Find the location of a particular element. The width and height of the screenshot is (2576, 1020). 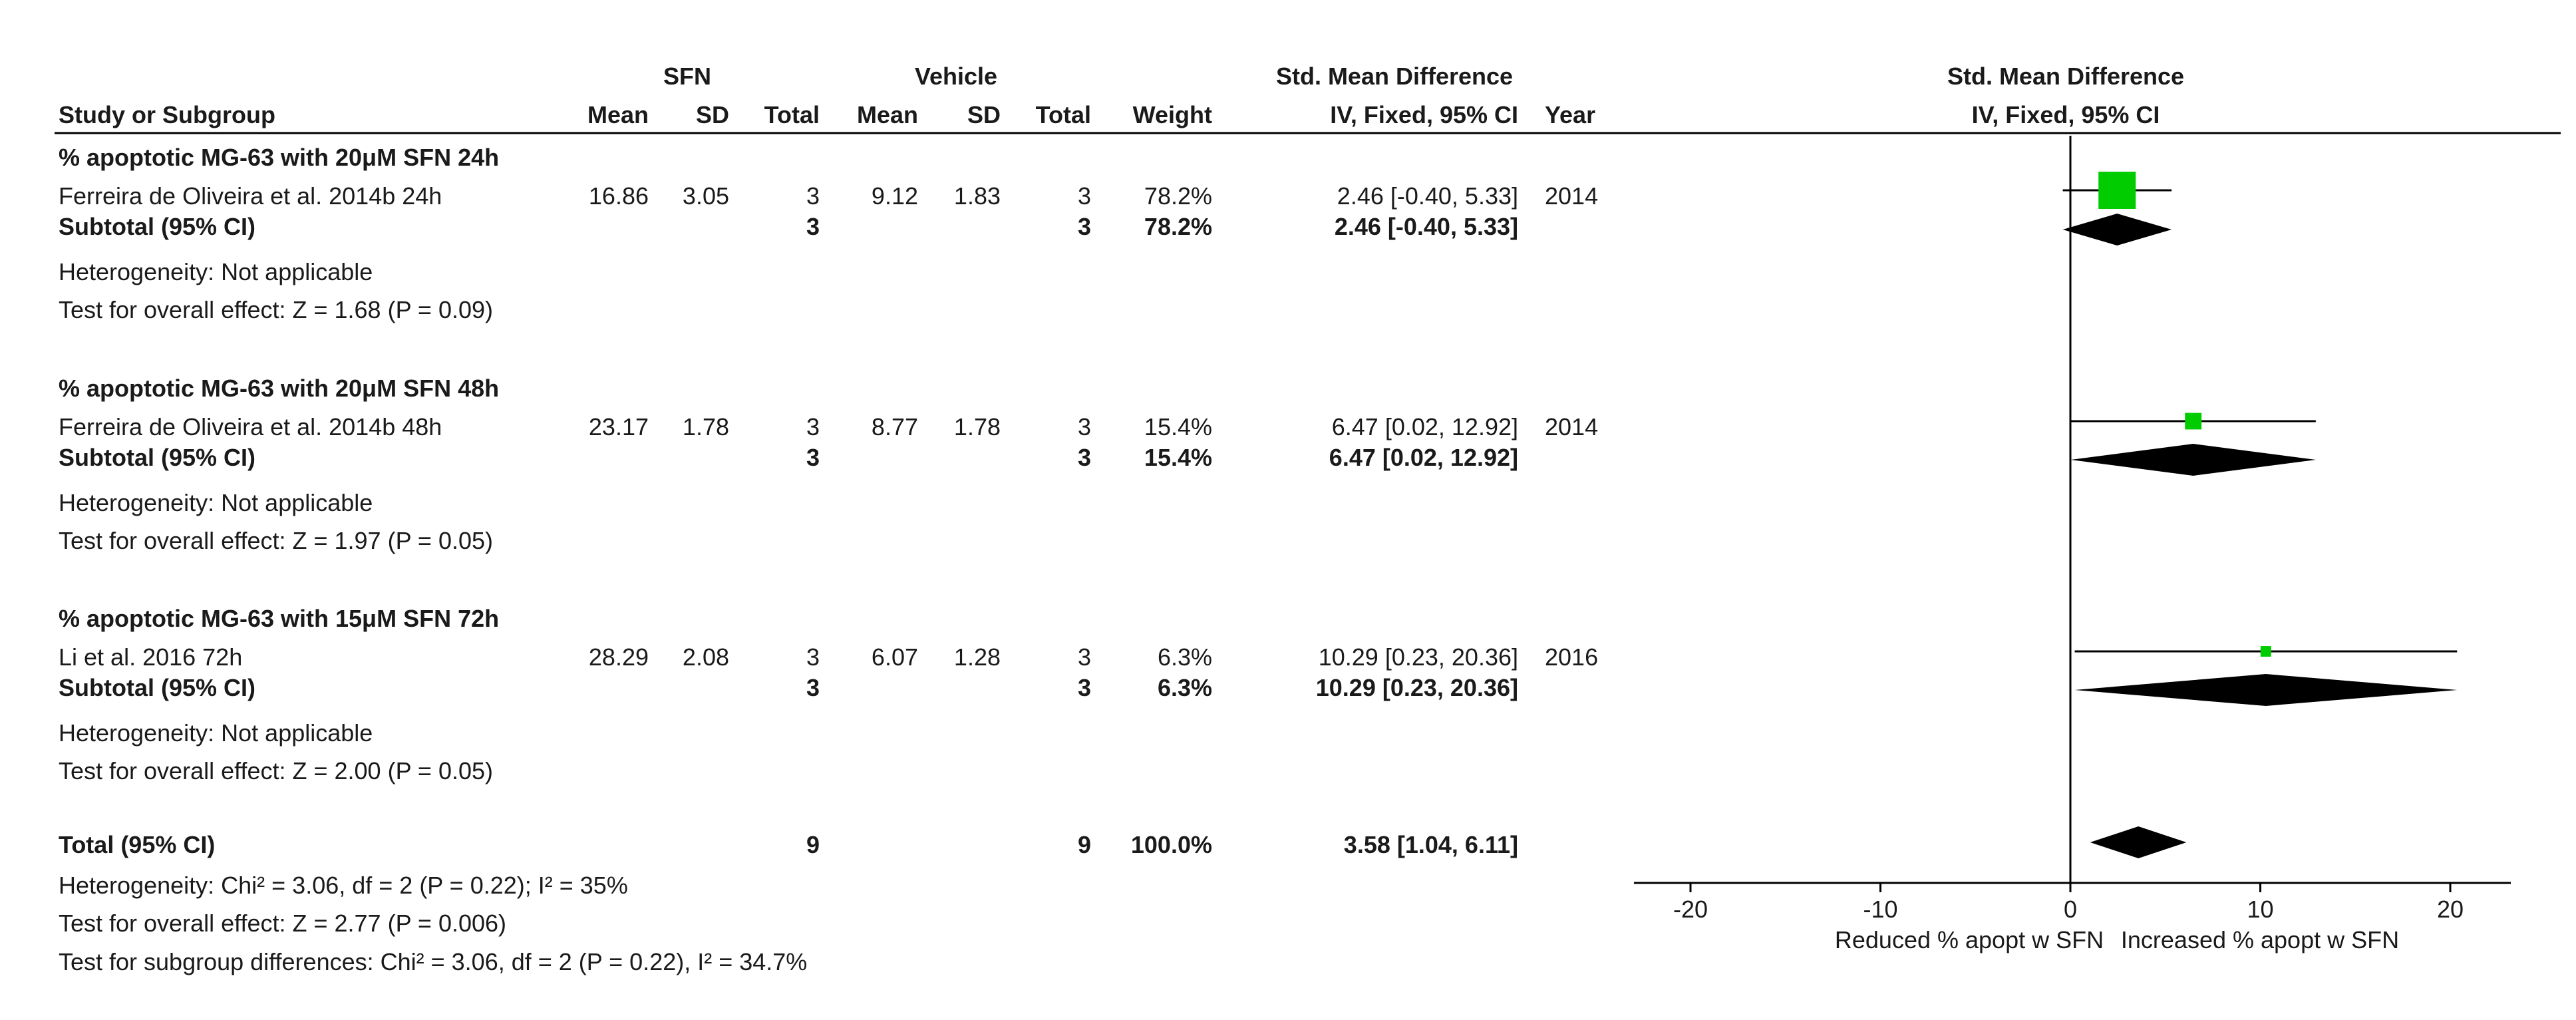

study-mean1: 23.17 is located at coordinates (619, 426).